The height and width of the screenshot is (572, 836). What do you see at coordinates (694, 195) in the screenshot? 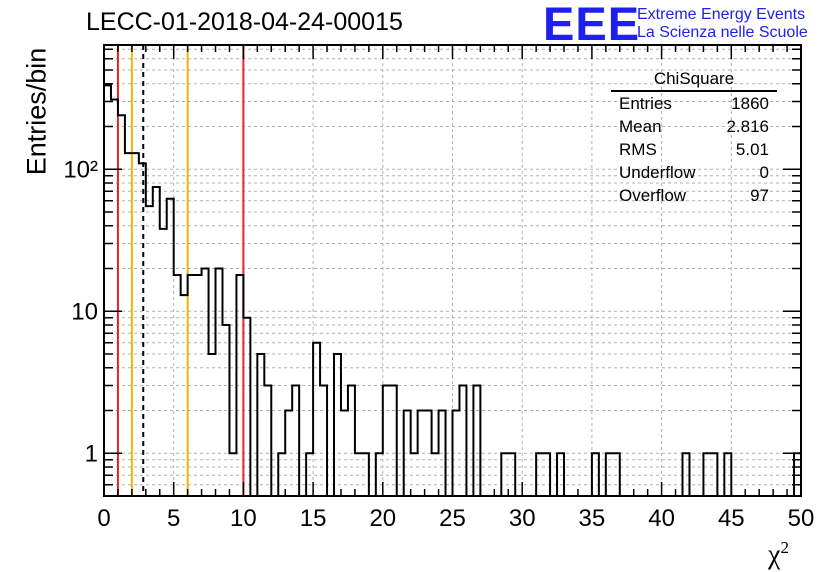
I see `stats-row: Overflow 97` at bounding box center [694, 195].